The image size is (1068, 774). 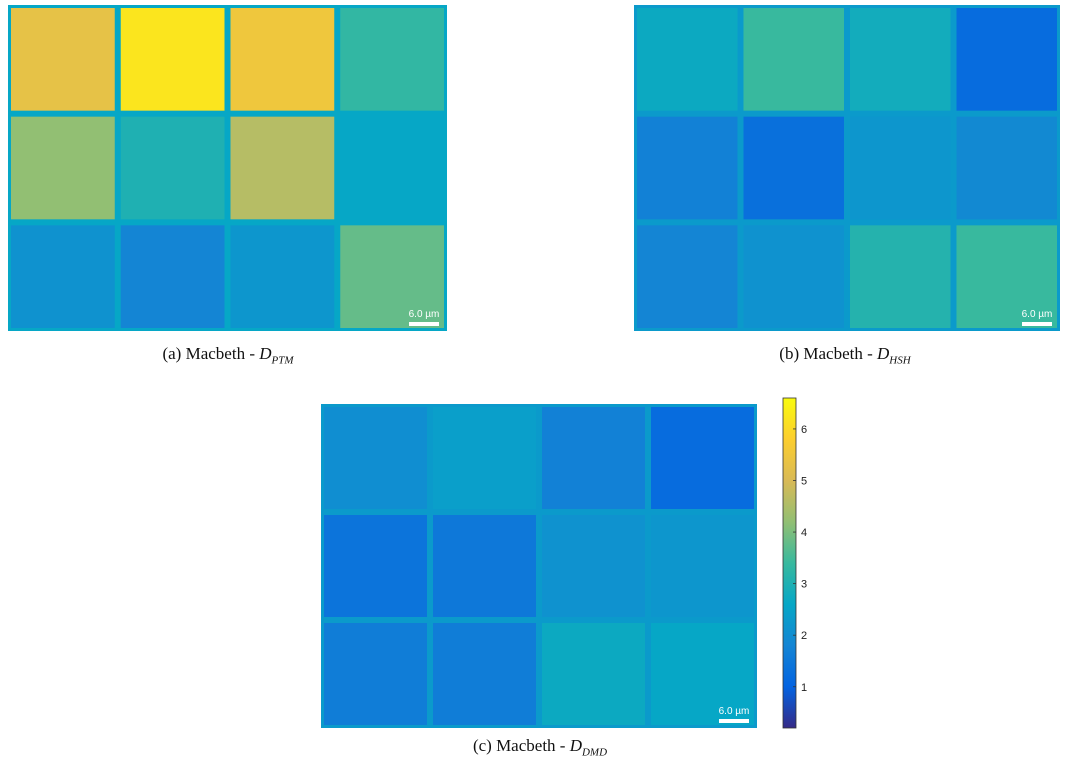 I want to click on caption-part: (a), so click(x=172, y=353).